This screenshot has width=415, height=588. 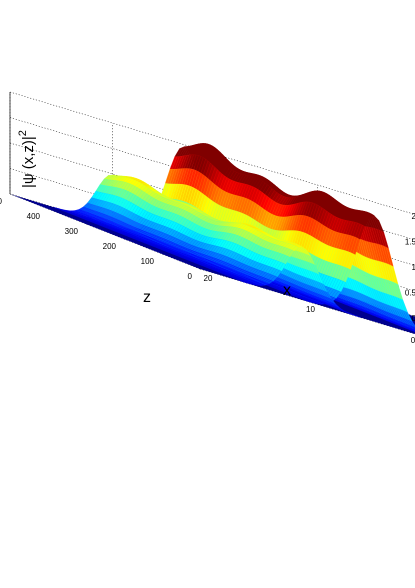 What do you see at coordinates (310, 309) in the screenshot?
I see `x-tick-label: 10` at bounding box center [310, 309].